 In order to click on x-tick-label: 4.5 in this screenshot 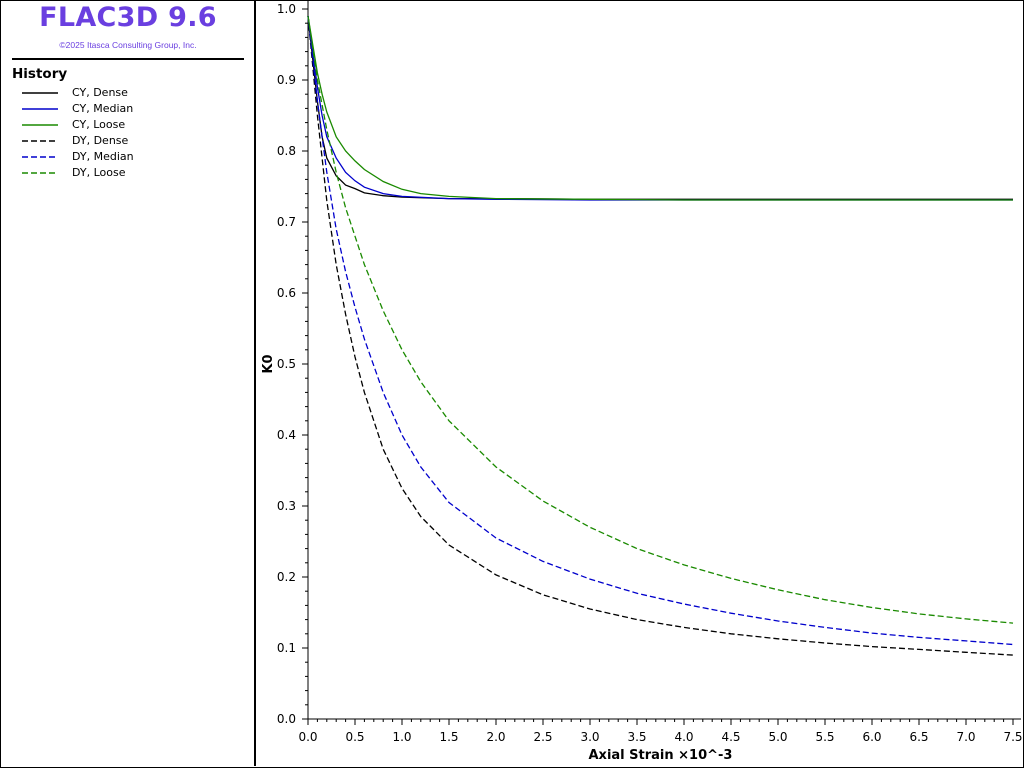, I will do `click(730, 737)`.